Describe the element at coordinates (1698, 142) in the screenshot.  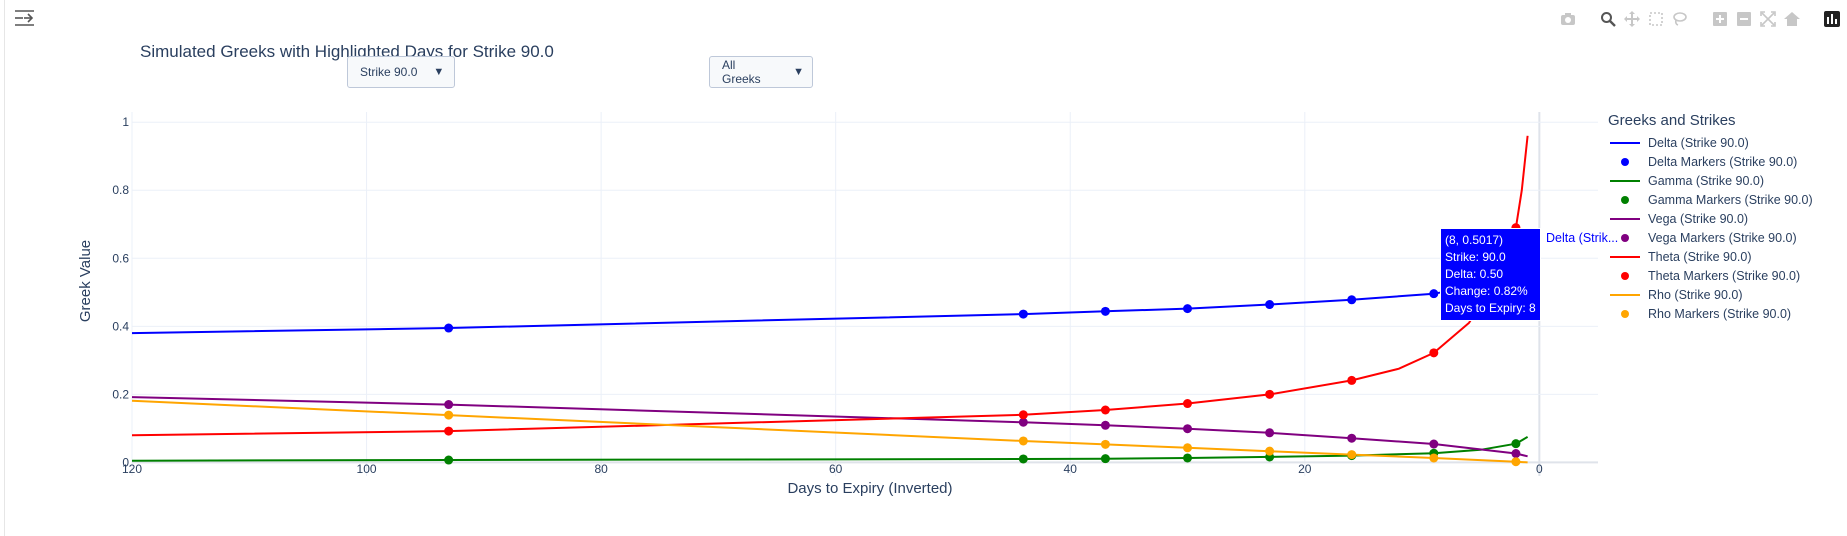
I see `legend-item-label: Delta (Strike 90.0)` at that location.